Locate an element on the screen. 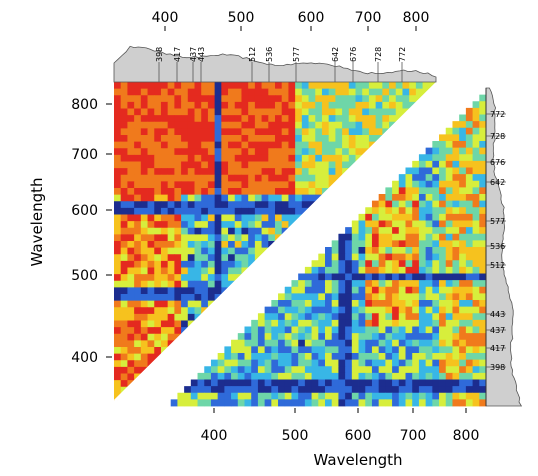 Image resolution: width=538 pixels, height=476 pixels. peak-label: 728 is located at coordinates (497, 136).